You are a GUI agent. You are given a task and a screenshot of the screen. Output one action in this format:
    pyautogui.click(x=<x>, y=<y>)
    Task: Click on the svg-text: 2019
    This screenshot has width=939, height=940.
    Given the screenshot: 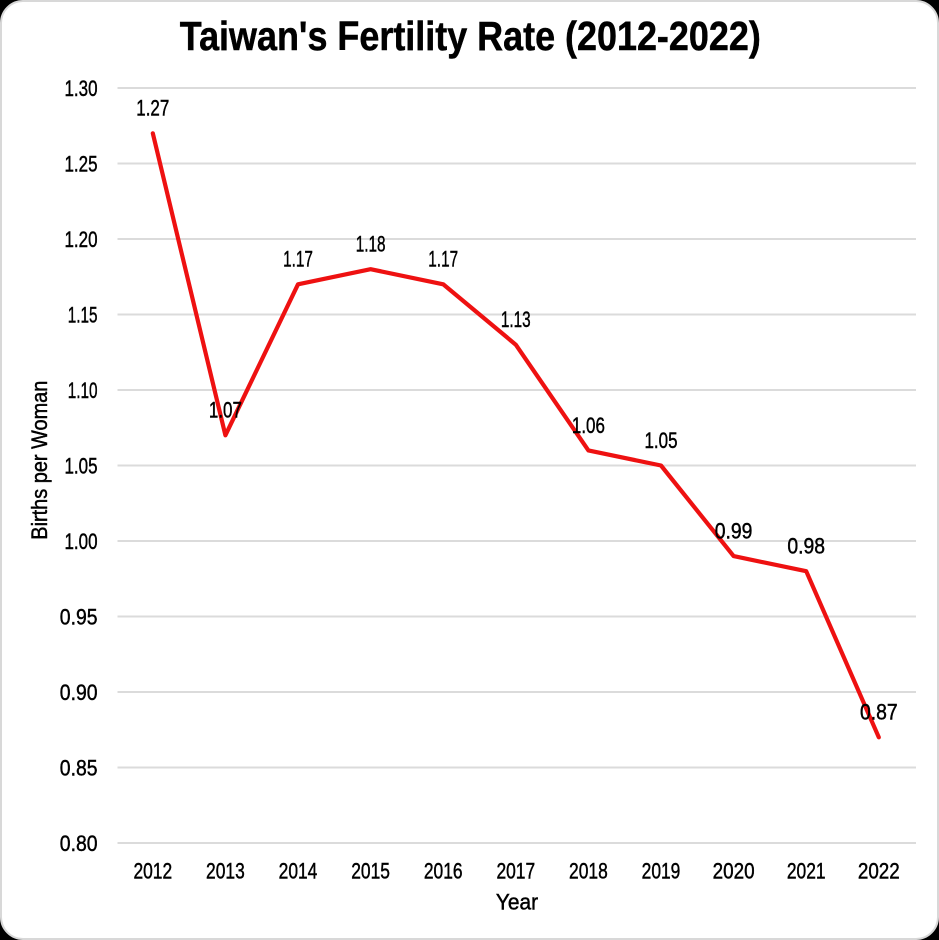 What is the action you would take?
    pyautogui.click(x=661, y=870)
    